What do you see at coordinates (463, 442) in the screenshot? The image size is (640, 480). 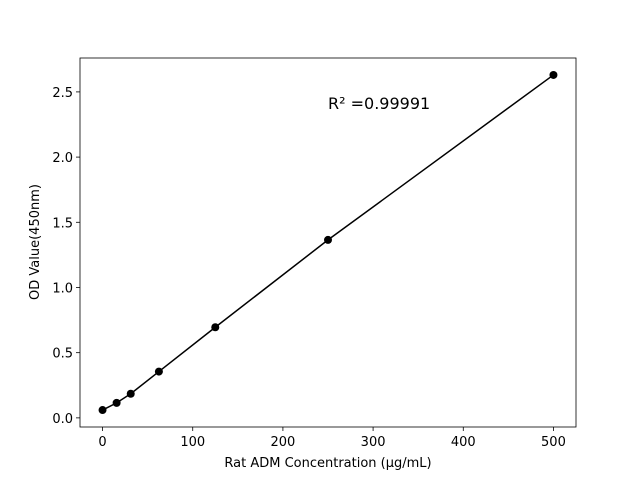 I see `x-tick-label: 400` at bounding box center [463, 442].